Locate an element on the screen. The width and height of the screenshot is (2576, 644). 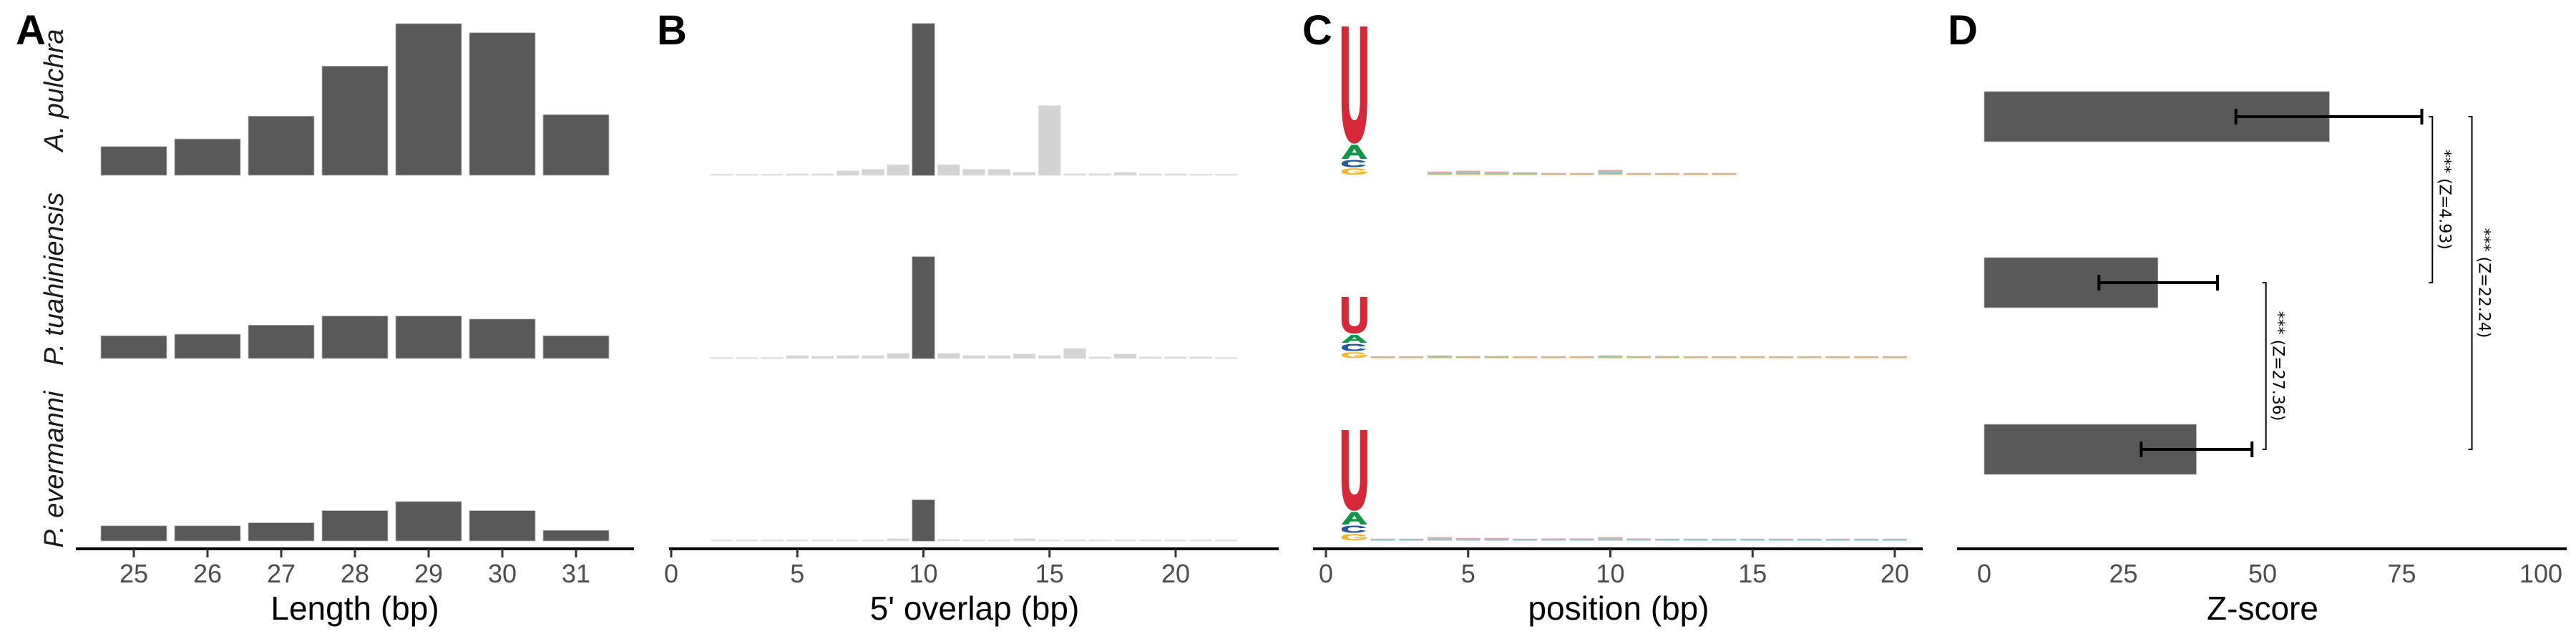
species-label-p-tuahiniensis: P. tuahiniensis is located at coordinates (54, 279).